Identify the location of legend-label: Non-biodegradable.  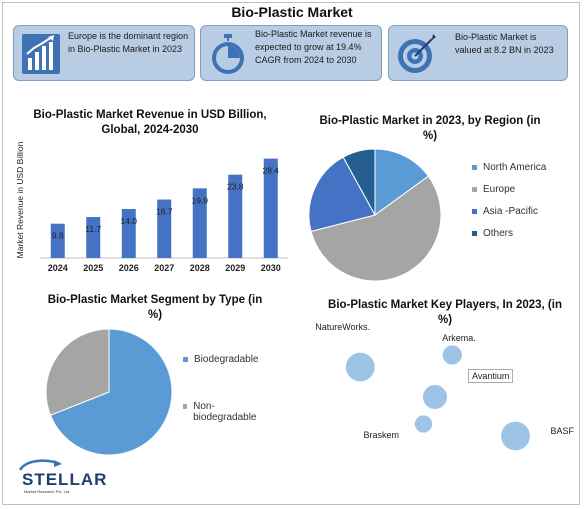
(225, 412).